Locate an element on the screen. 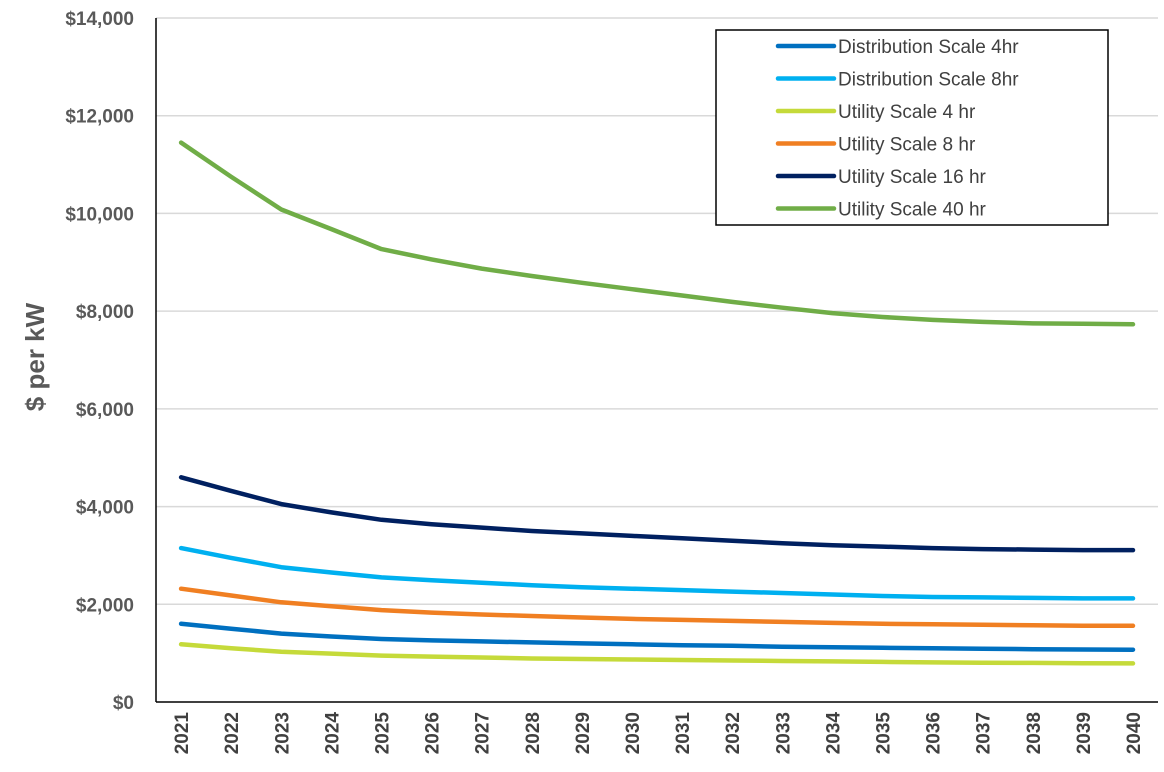  legend-label: Distribution Scale 8hr is located at coordinates (928, 80).